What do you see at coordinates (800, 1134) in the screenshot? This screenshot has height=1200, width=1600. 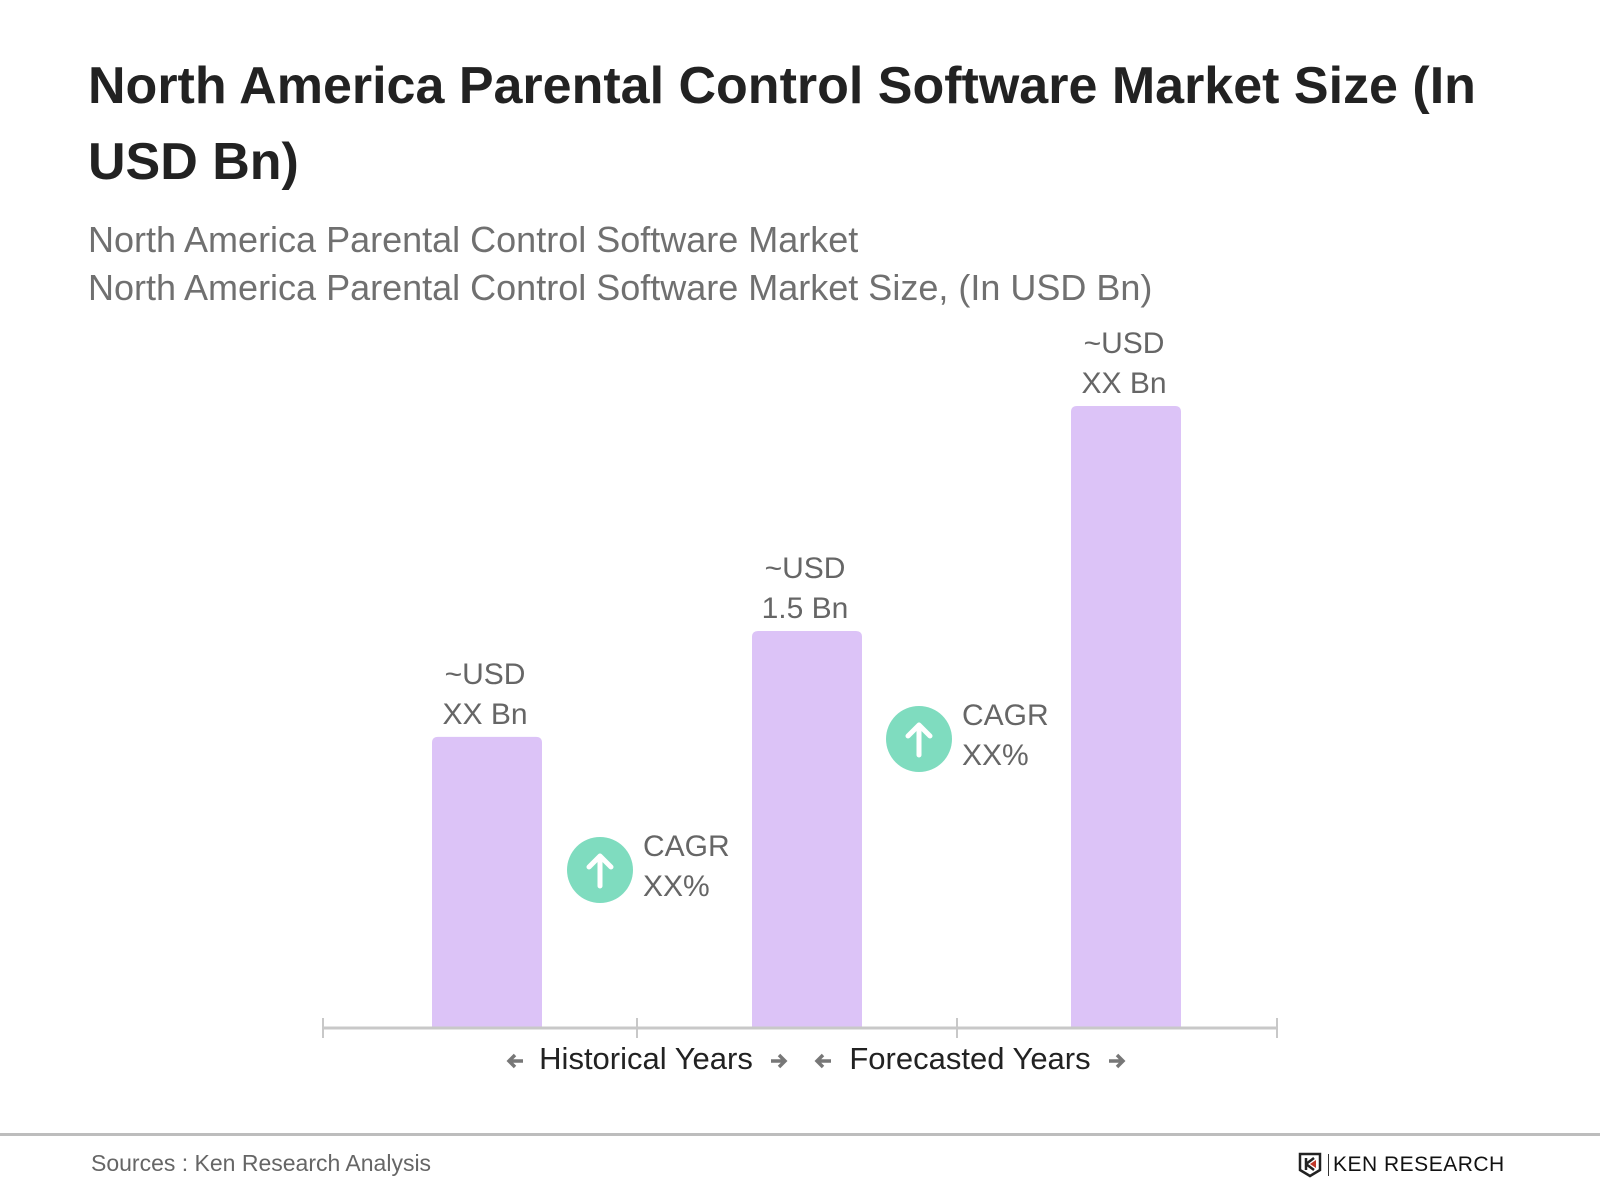 I see `footer-divider` at bounding box center [800, 1134].